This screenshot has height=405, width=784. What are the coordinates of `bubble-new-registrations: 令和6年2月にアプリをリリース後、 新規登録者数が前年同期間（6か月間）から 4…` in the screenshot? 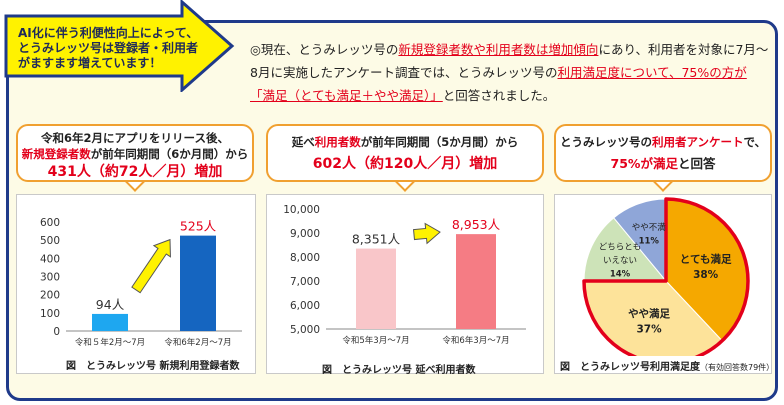 It's located at (135, 153).